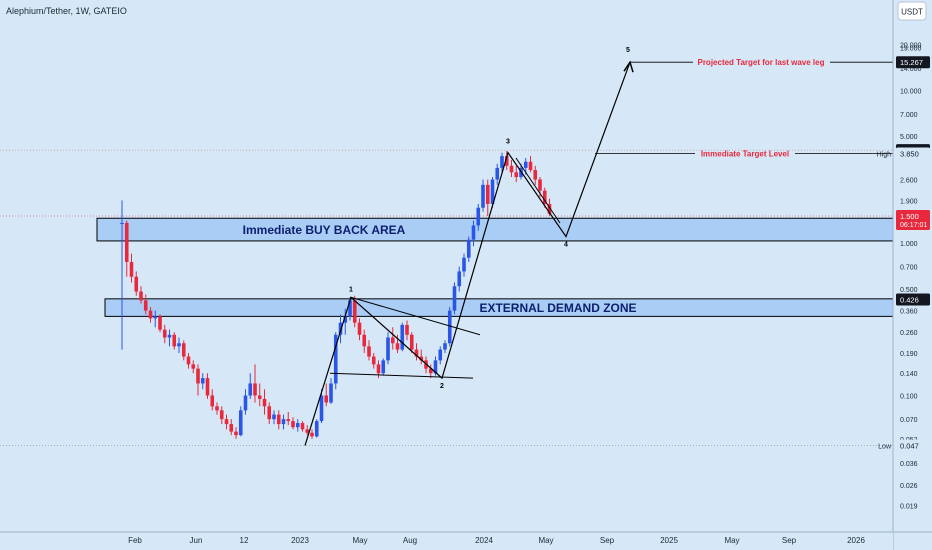 Image resolution: width=932 pixels, height=550 pixels. What do you see at coordinates (495, 229) in the screenshot?
I see `demand-zone-rect` at bounding box center [495, 229].